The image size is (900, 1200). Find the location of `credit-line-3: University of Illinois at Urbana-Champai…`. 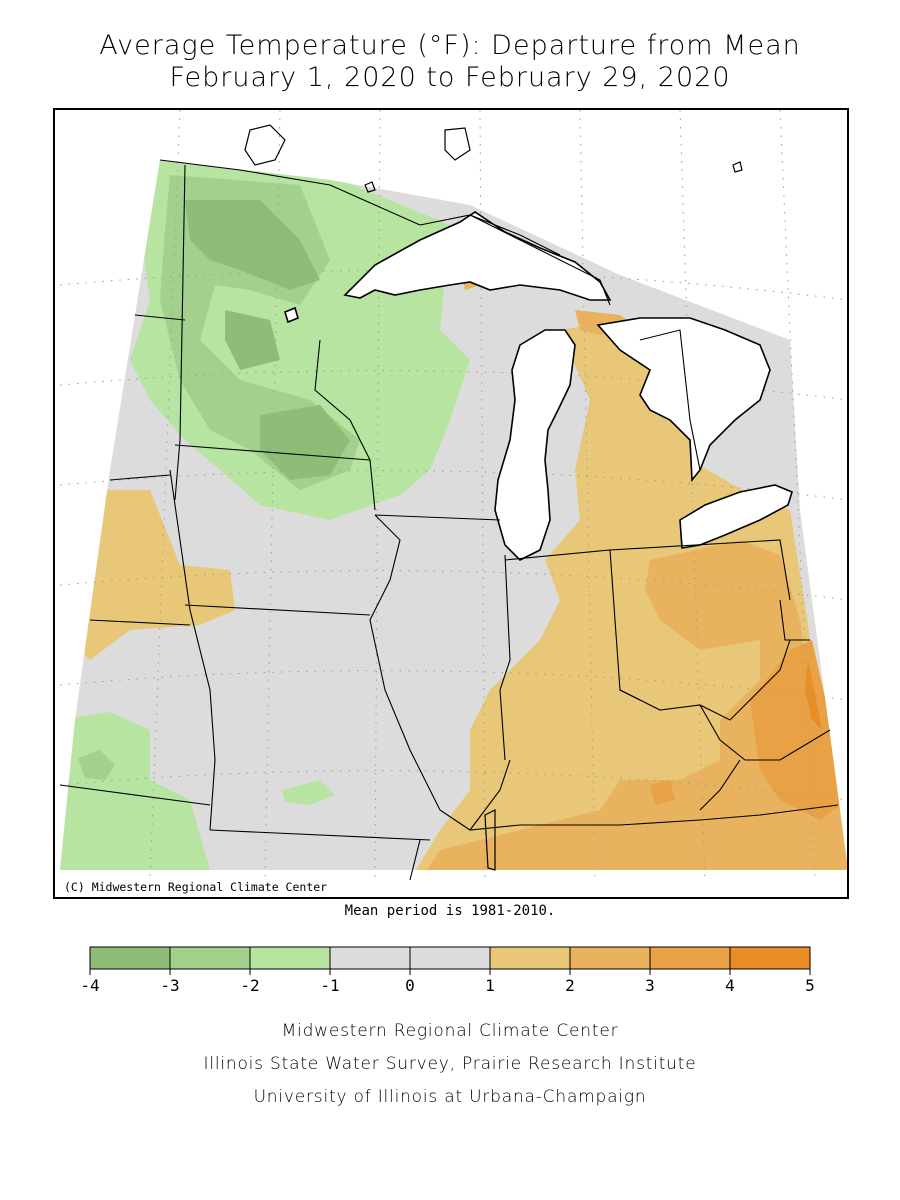

credit-line-3: University of Illinois at Urbana-Champai… is located at coordinates (450, 1097).